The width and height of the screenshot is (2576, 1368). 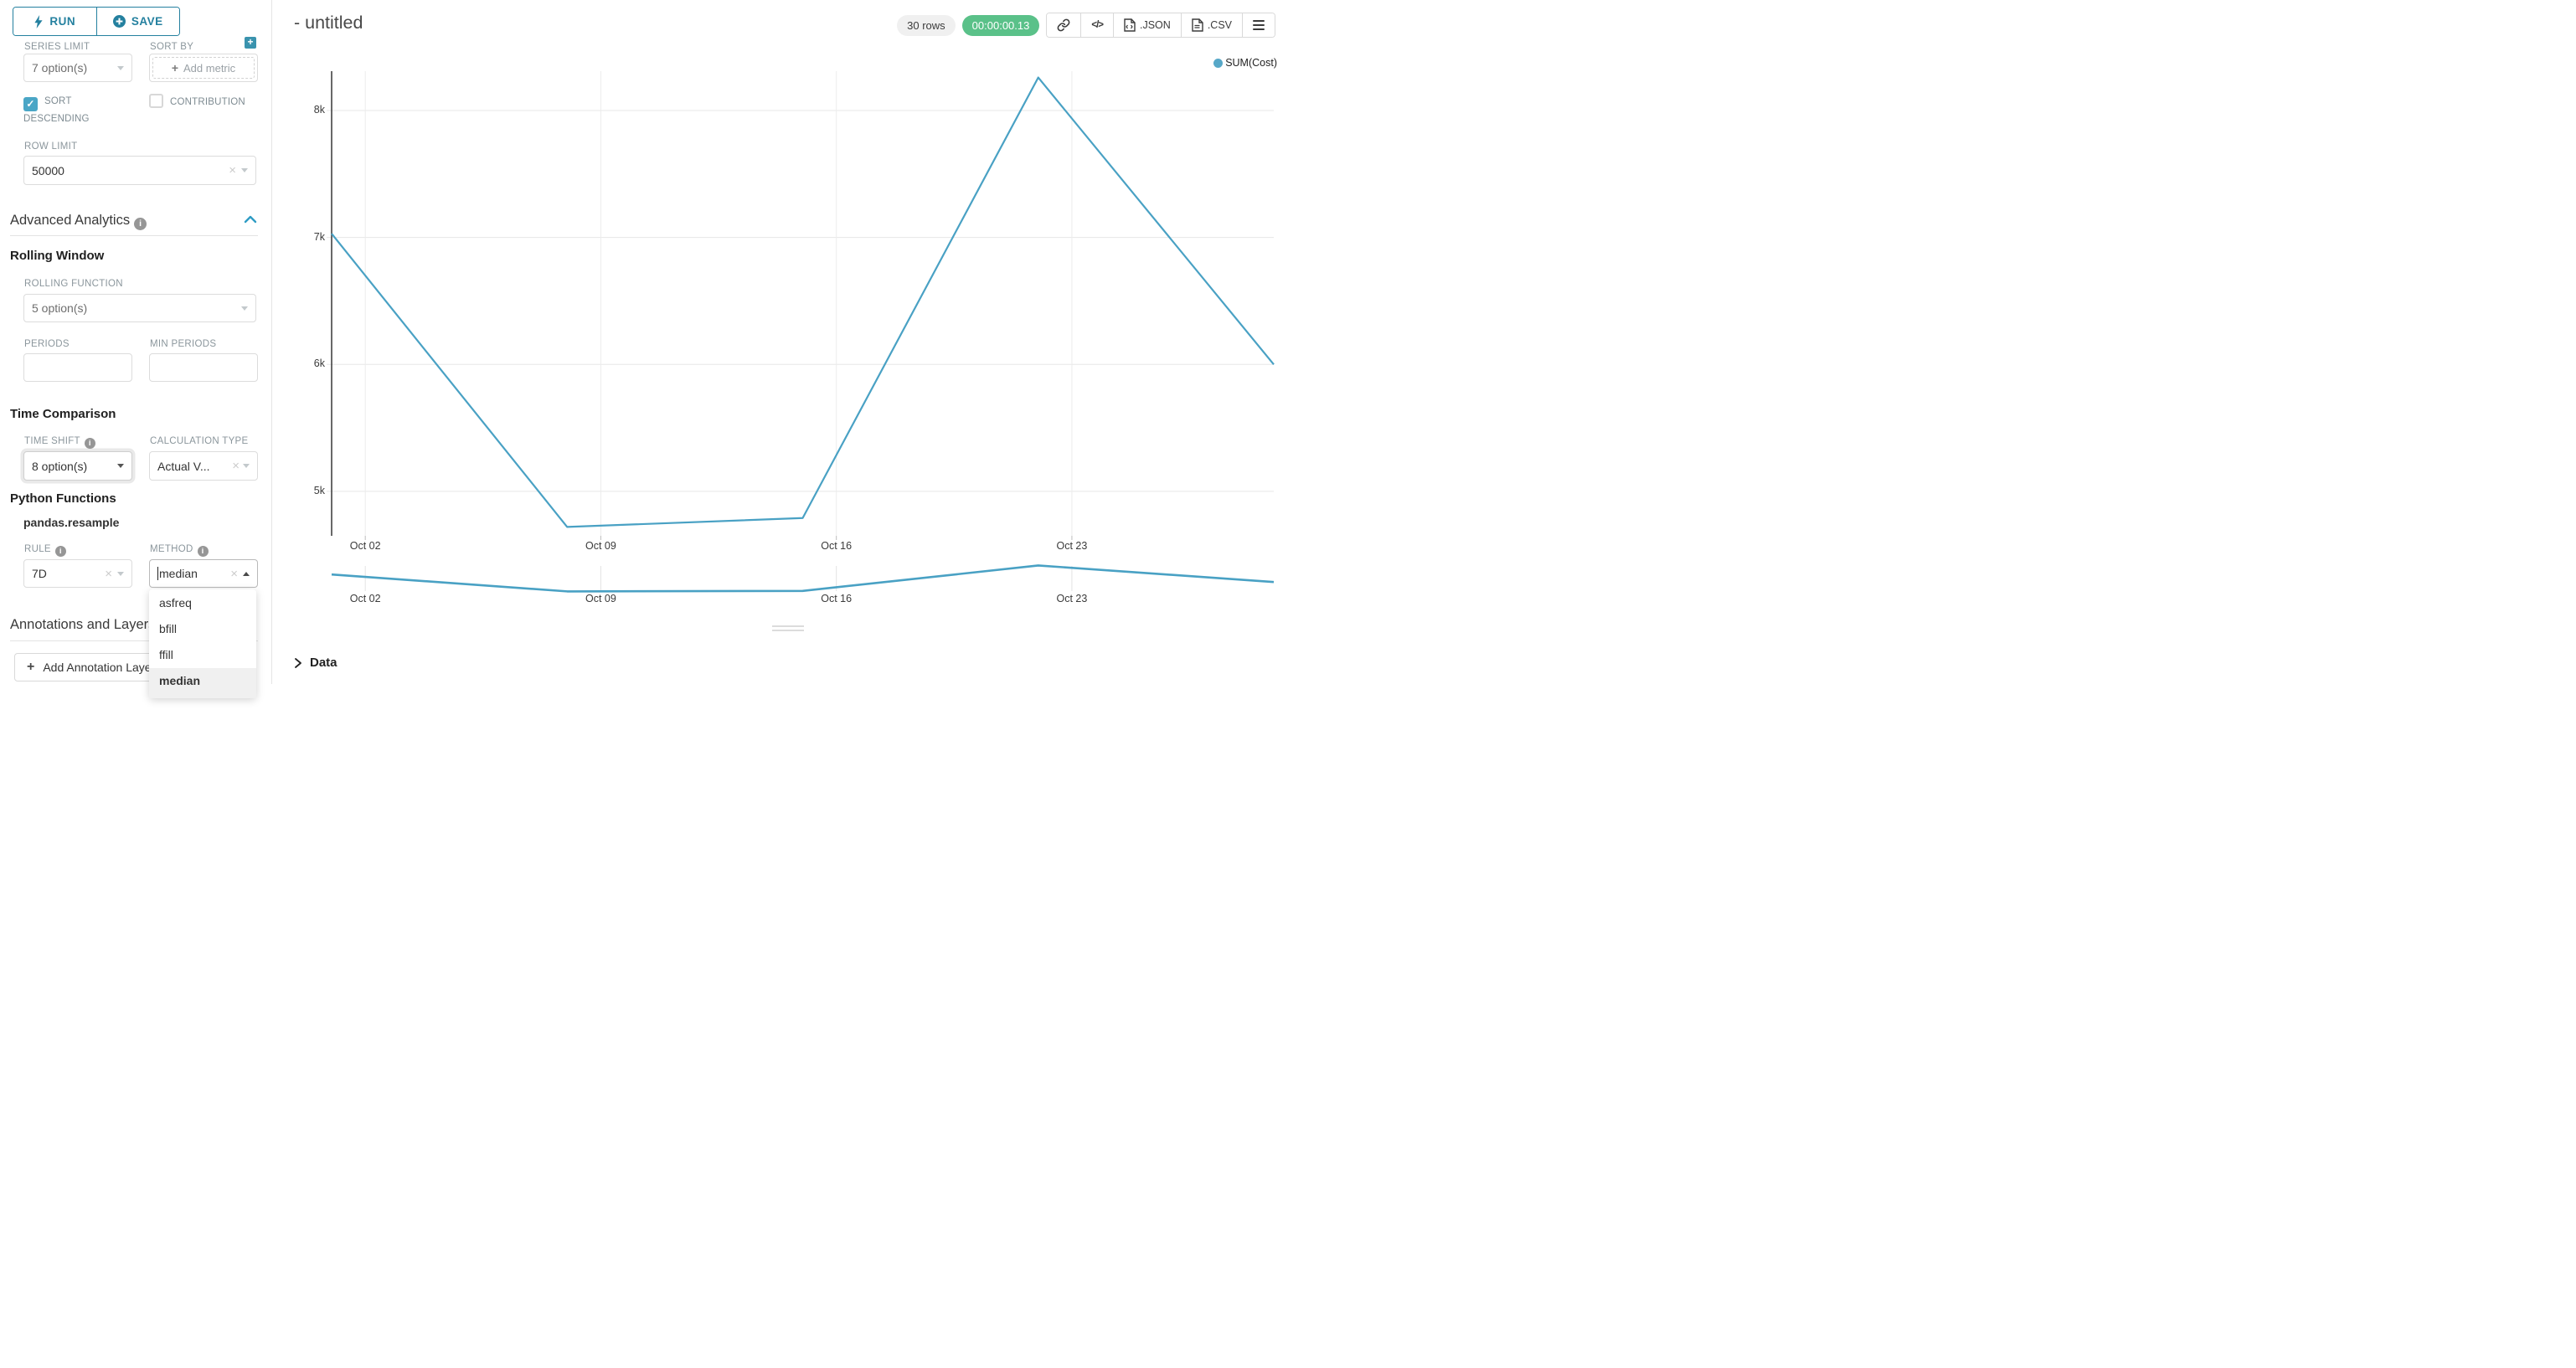 I want to click on time-comparison-heading: Time Comparison, so click(x=63, y=414).